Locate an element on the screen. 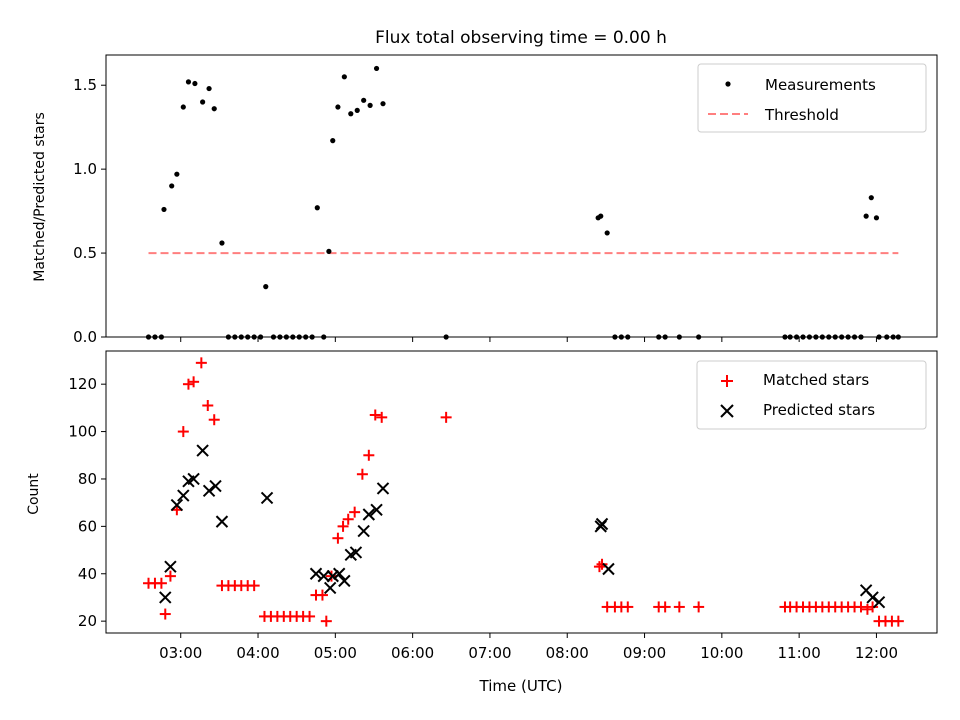 The height and width of the screenshot is (720, 960). bottom-legend: Matched stars Predicted stars is located at coordinates (811, 395).